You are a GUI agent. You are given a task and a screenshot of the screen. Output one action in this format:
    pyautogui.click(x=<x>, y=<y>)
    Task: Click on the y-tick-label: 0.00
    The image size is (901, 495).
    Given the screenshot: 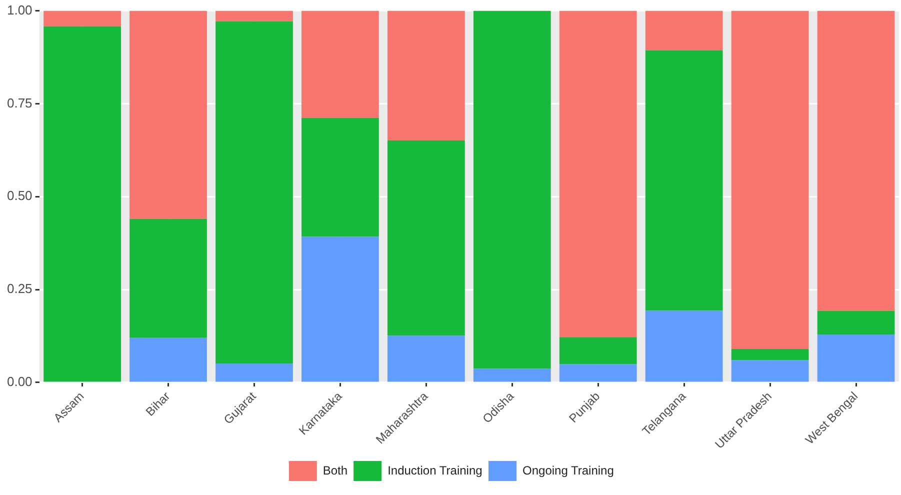 What is the action you would take?
    pyautogui.click(x=19, y=382)
    